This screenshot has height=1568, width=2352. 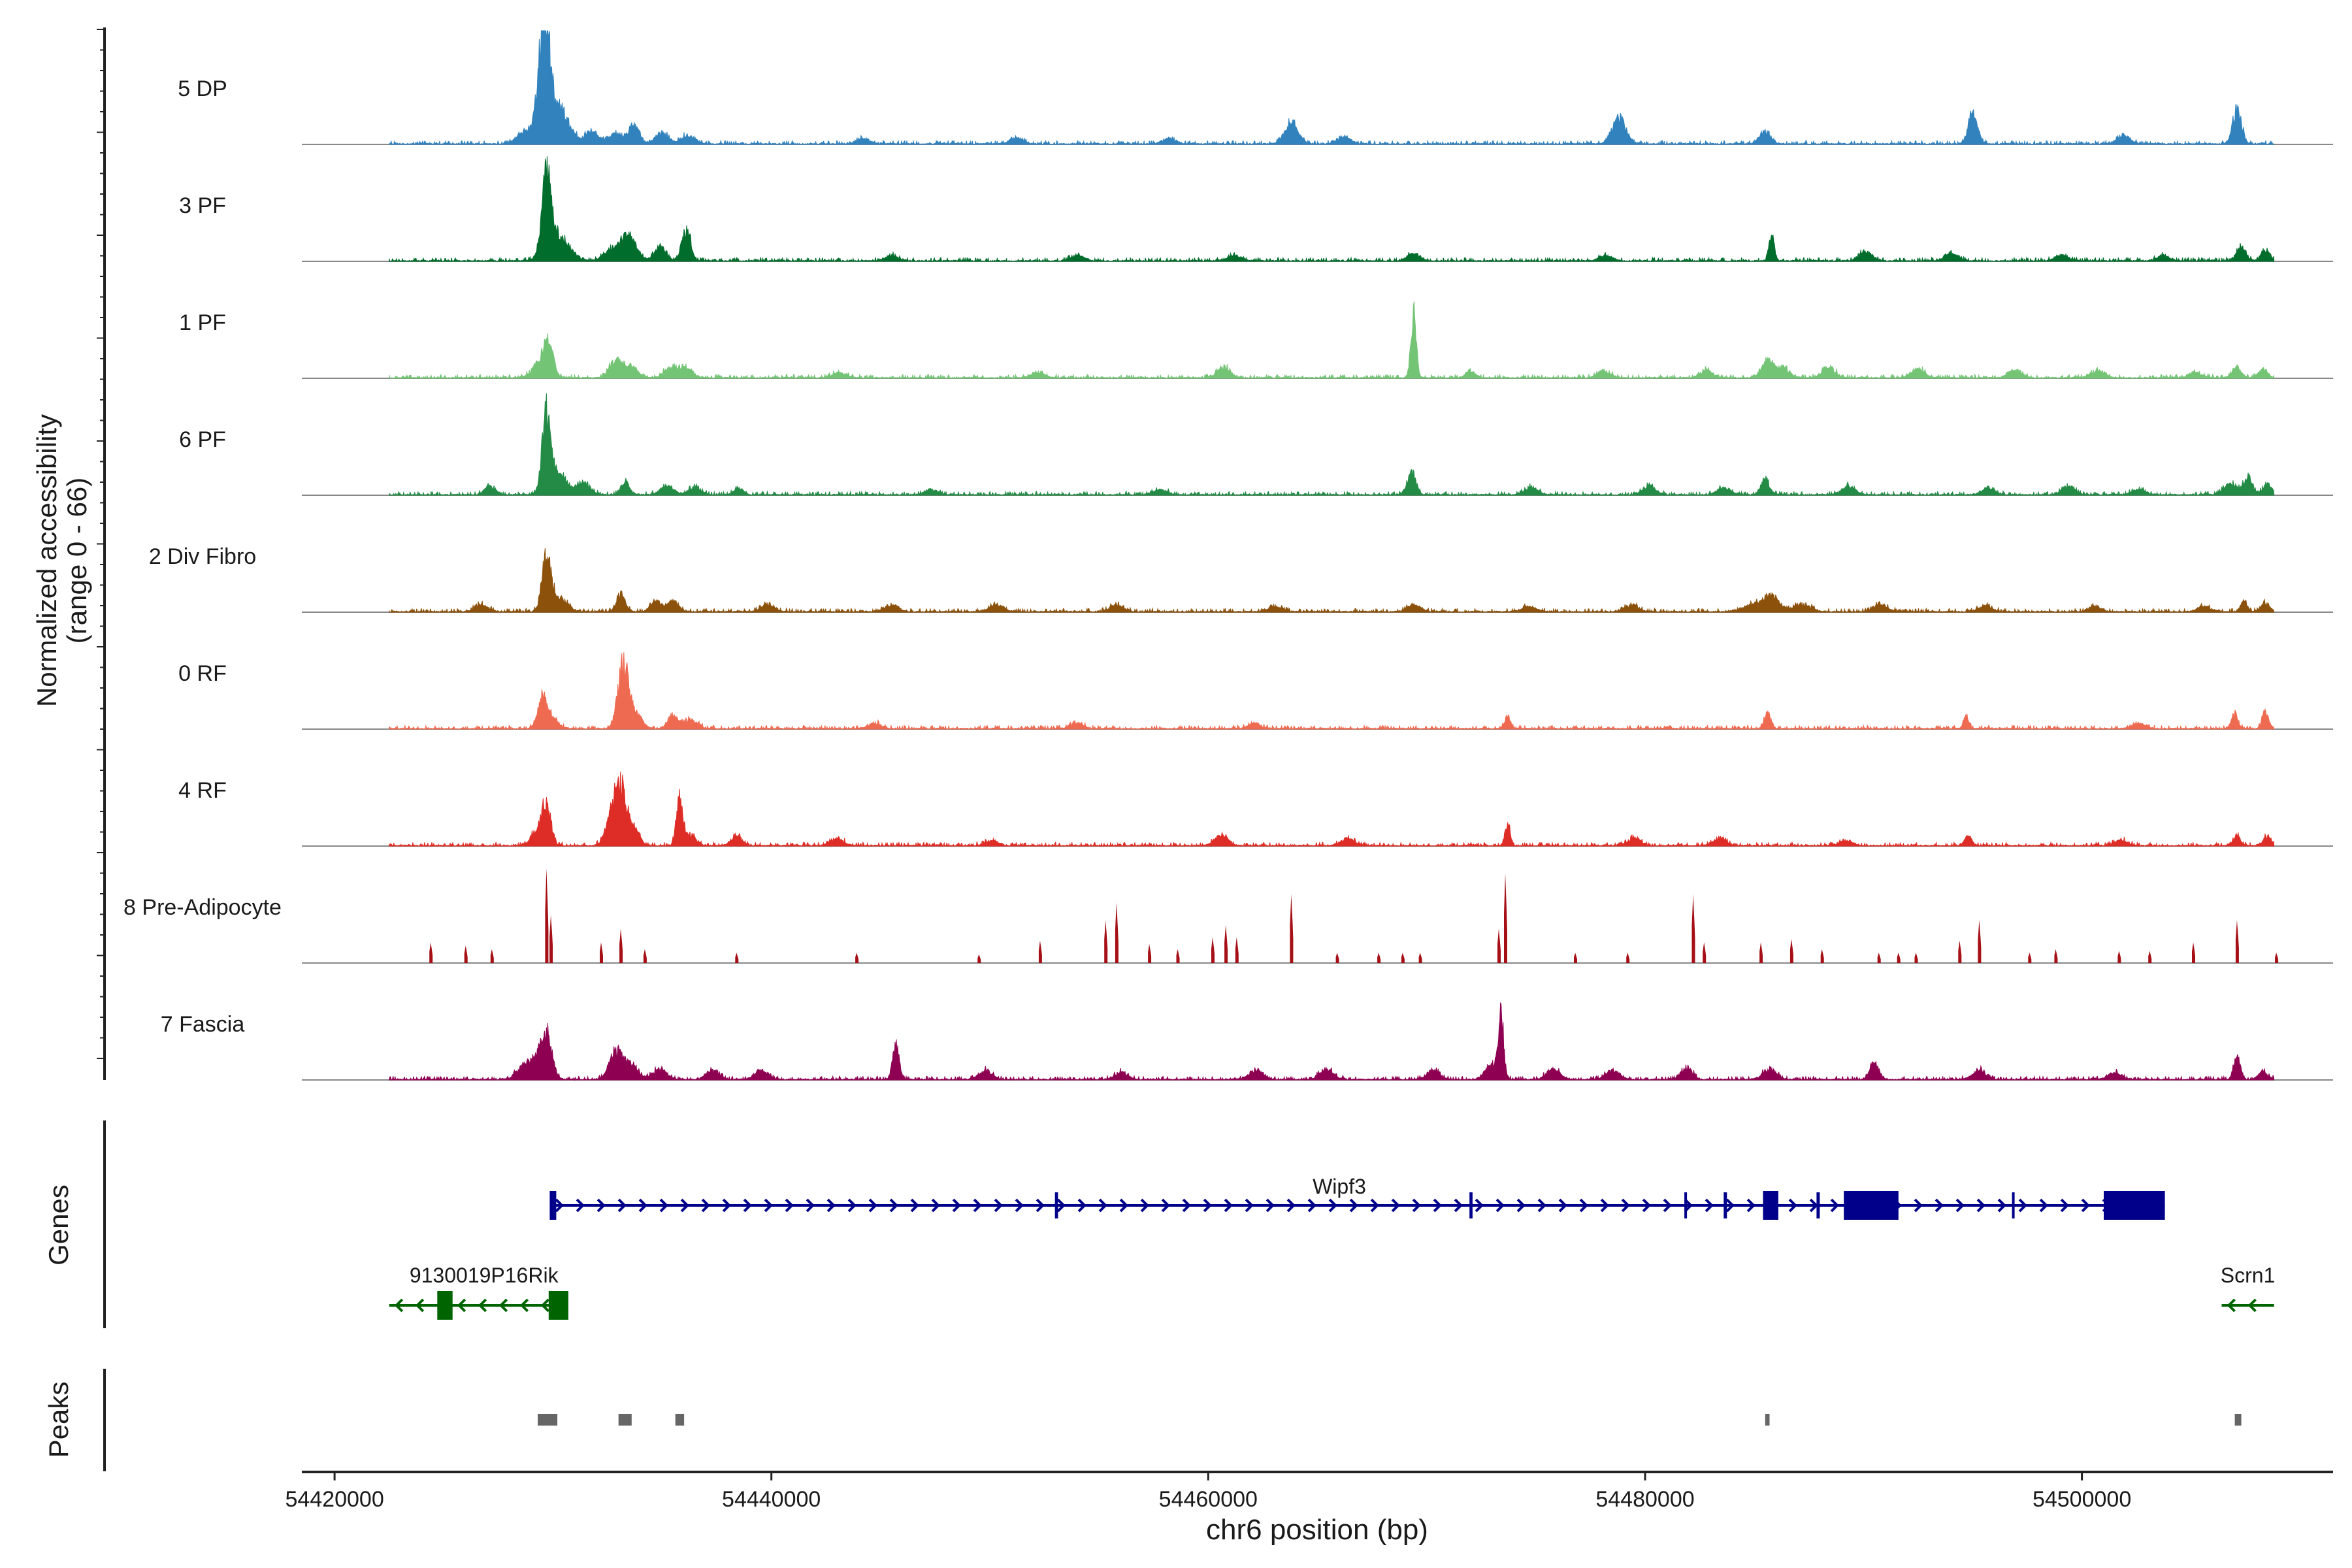 I want to click on track-8-pre-adipocyte: 8 Pre-Adipocyte, so click(x=1228, y=916).